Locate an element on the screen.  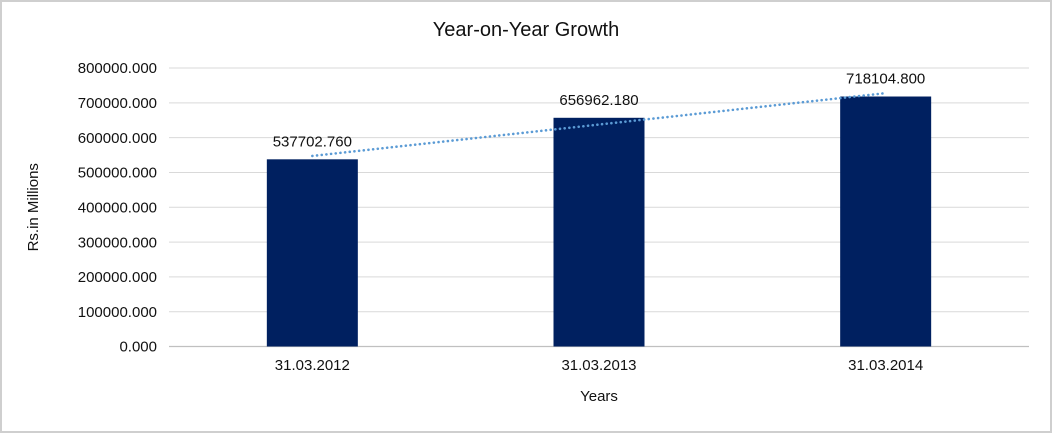
y-tick-label: 700000.000 is located at coordinates (117, 103).